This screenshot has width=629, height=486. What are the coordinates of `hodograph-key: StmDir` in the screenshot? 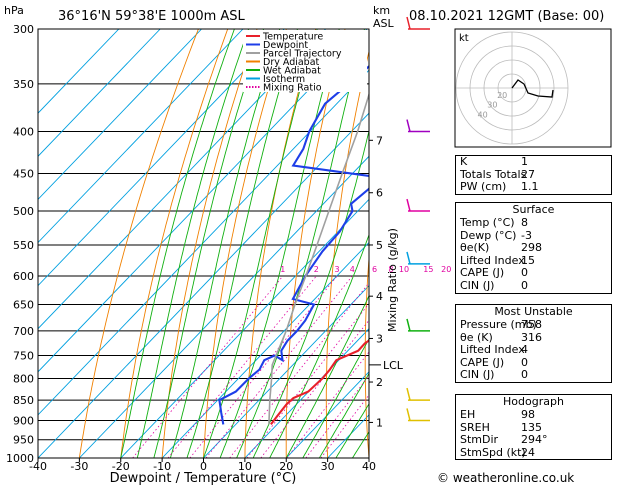 It's located at (479, 440).